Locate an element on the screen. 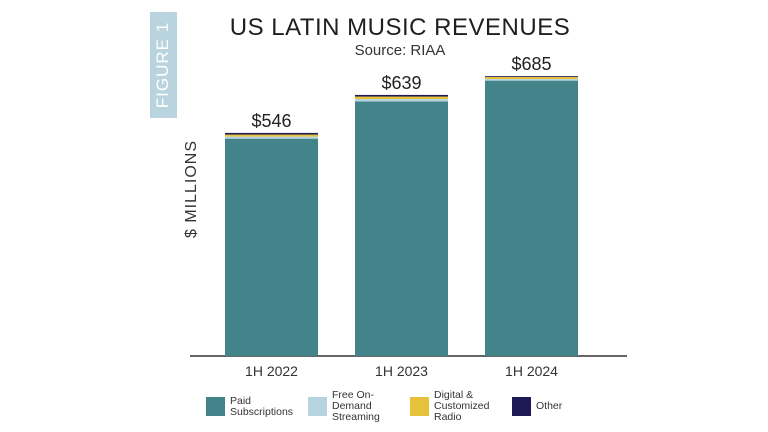  legend-label-2: Digital & Customized Radio is located at coordinates (462, 406).